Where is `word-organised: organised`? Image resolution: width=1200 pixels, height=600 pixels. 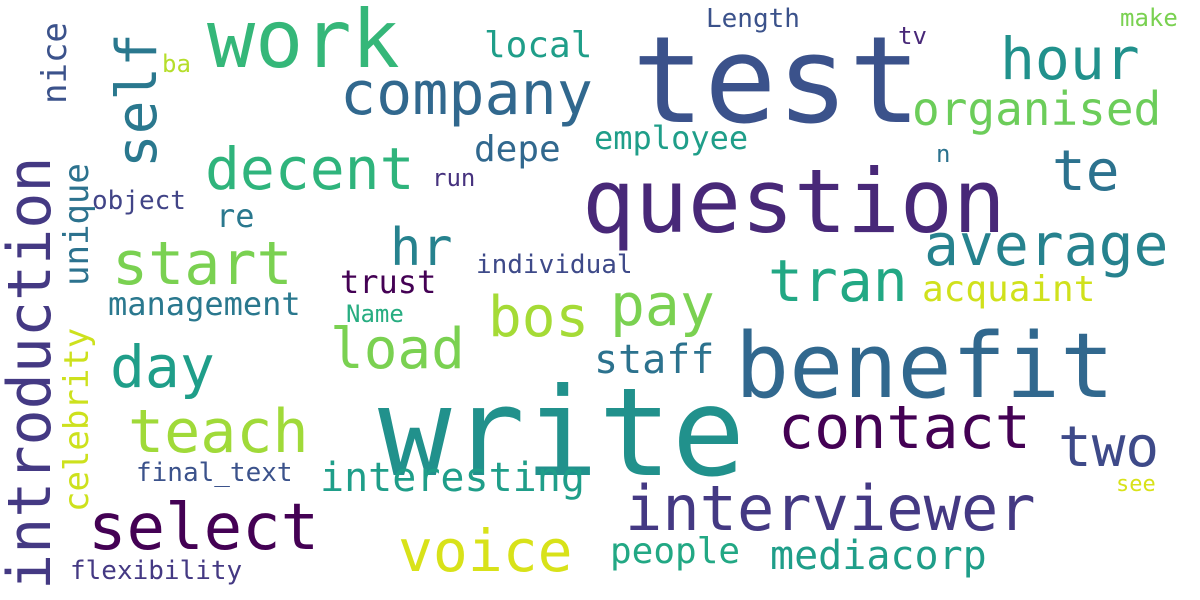 word-organised: organised is located at coordinates (1037, 109).